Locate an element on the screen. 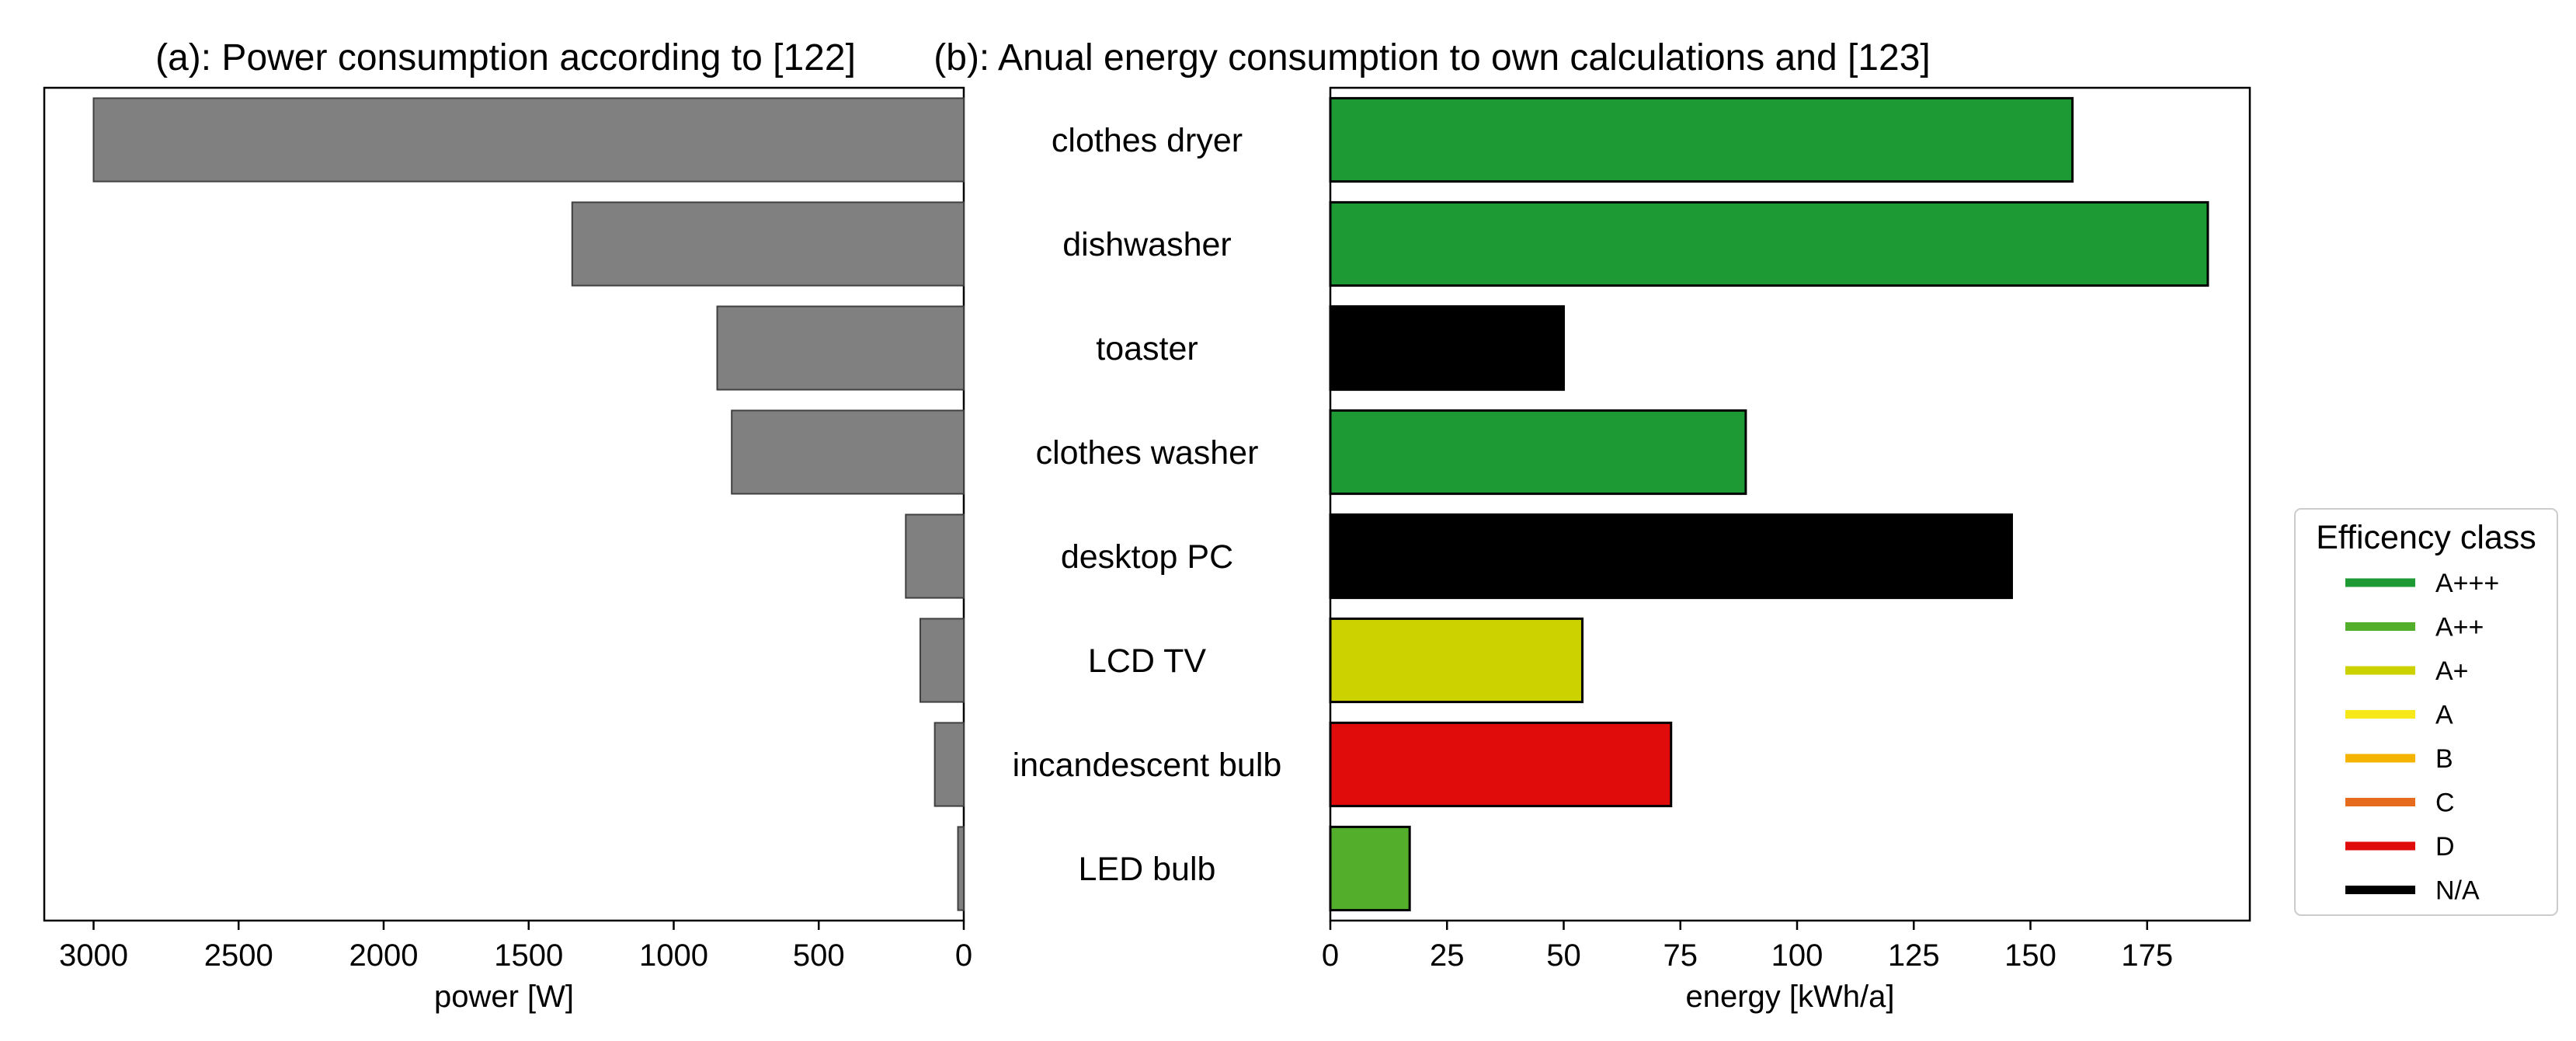 Image resolution: width=2576 pixels, height=1041 pixels. legend-label: B is located at coordinates (2444, 759).